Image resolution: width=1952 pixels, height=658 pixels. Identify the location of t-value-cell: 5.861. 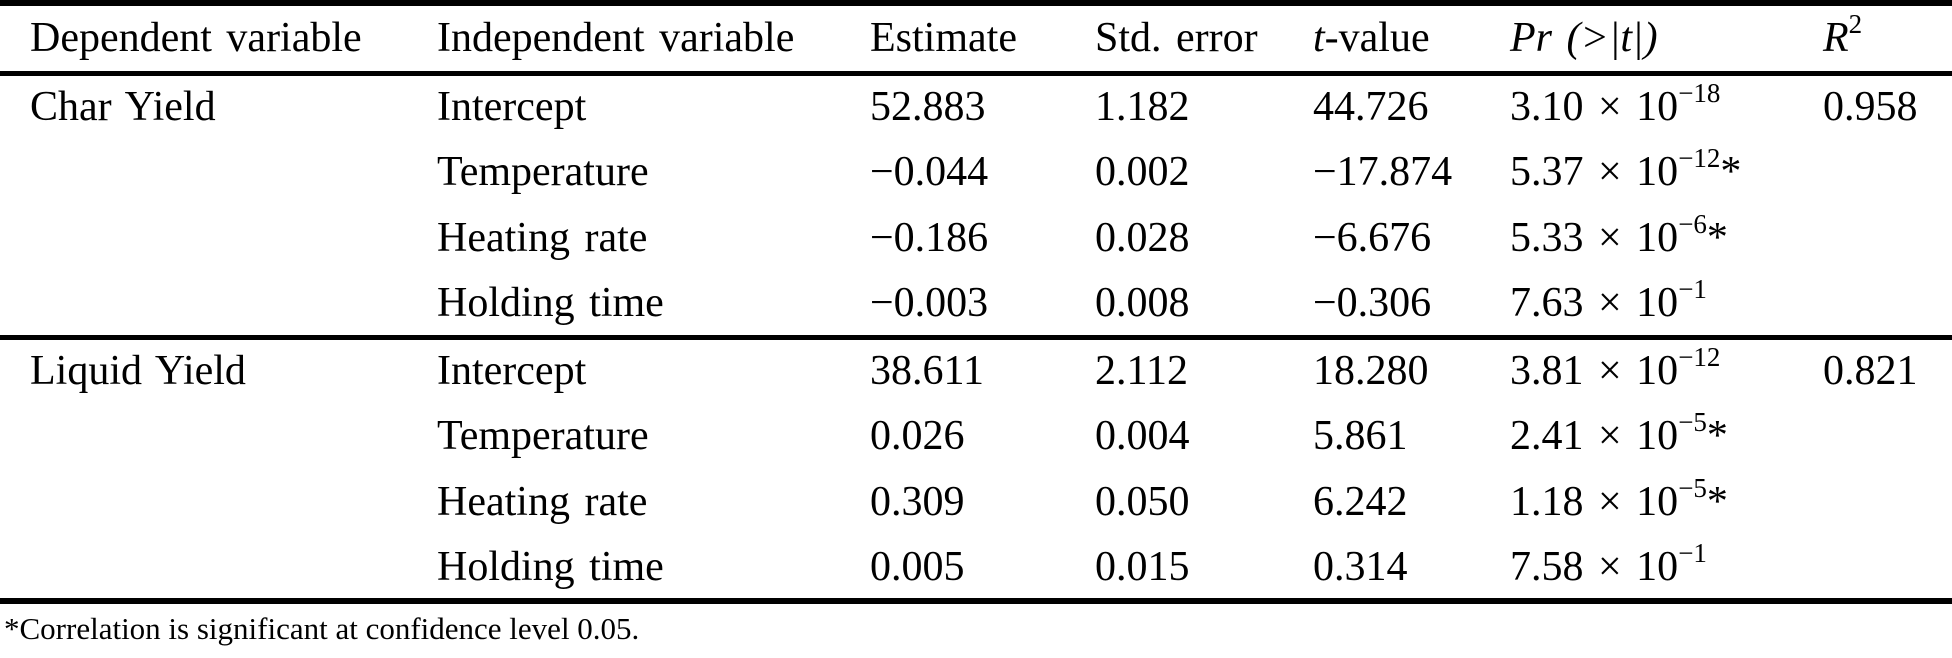
(1360, 436).